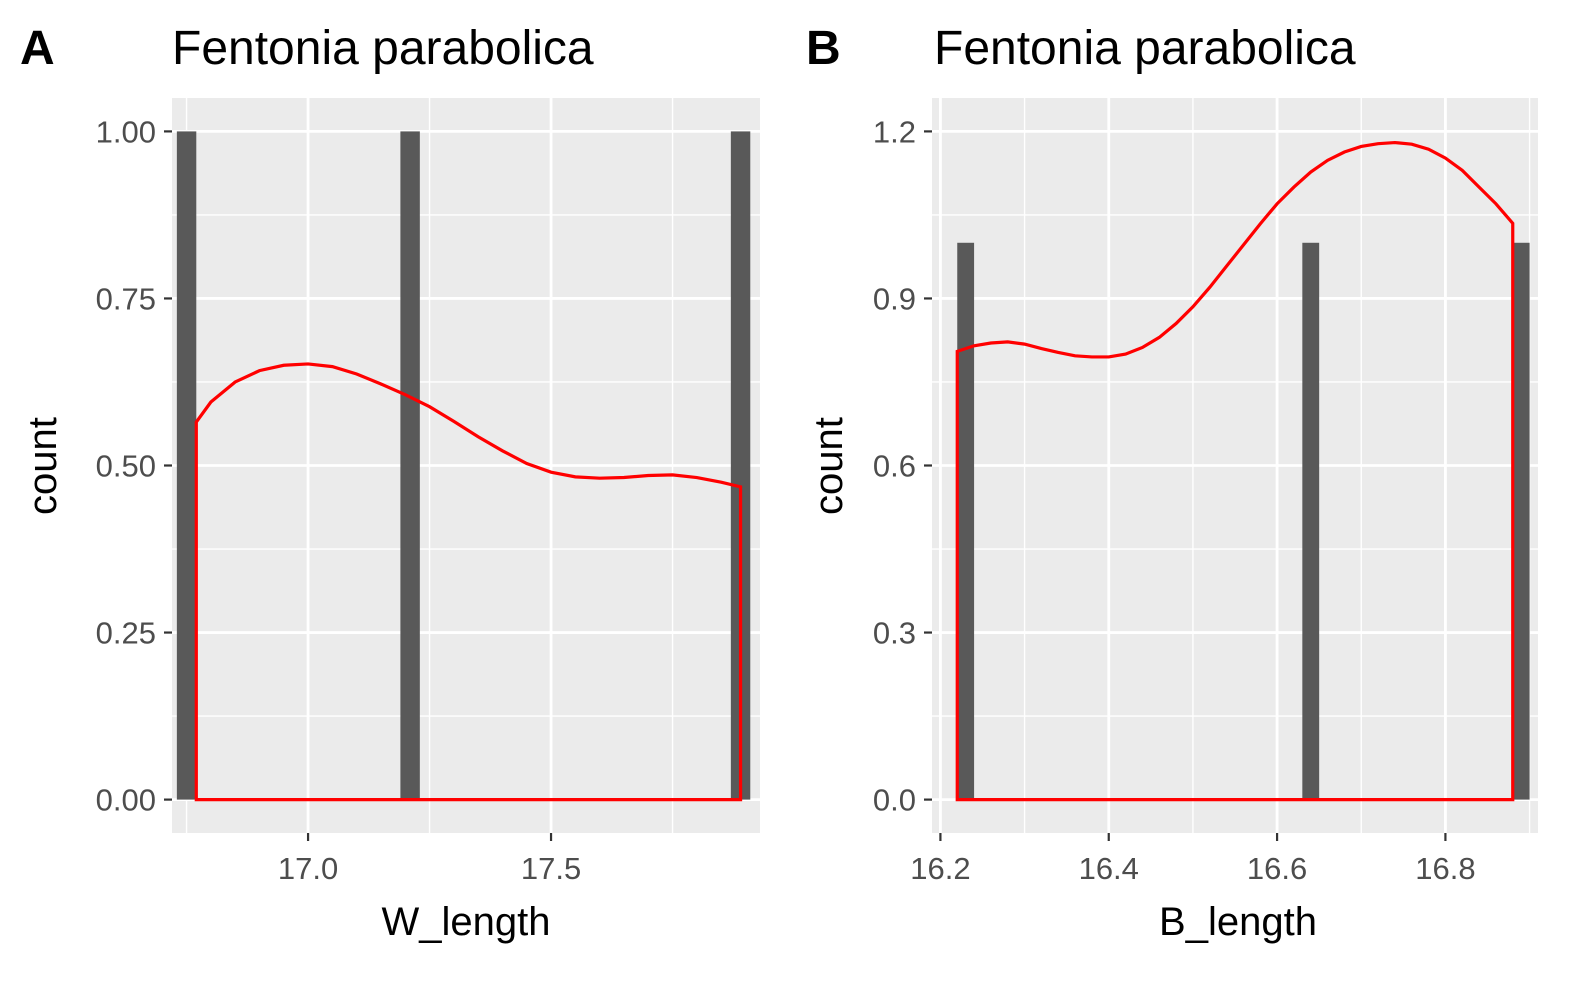 This screenshot has height=984, width=1593. What do you see at coordinates (894, 298) in the screenshot?
I see `panel-b-y-tick-label: 0.9` at bounding box center [894, 298].